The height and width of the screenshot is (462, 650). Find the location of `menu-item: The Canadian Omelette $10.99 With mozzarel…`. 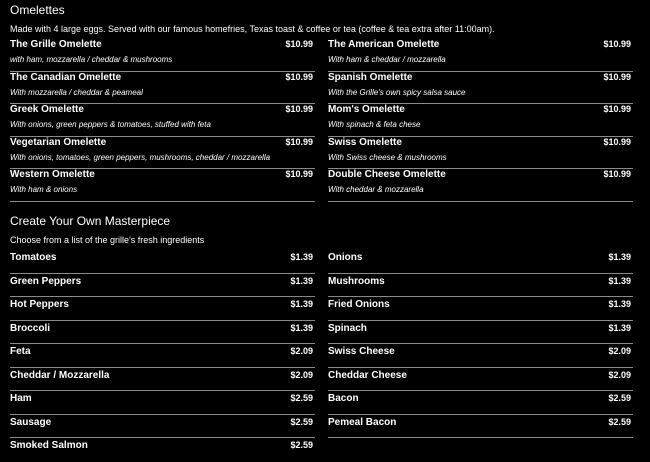

menu-item: The Canadian Omelette $10.99 With mozzarel… is located at coordinates (162, 87).